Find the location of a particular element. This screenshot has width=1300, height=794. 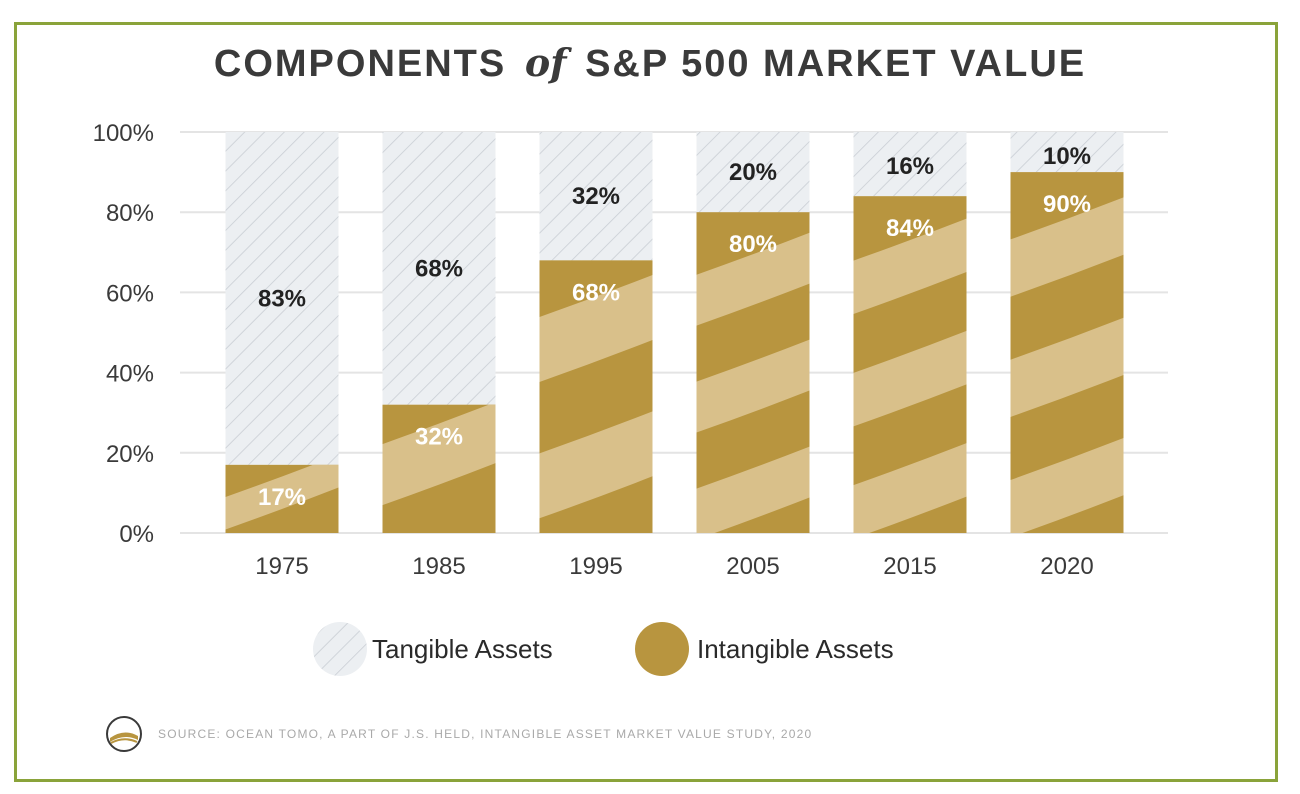

title-part-2: S&P 500 MARKET VALUE is located at coordinates (836, 64).